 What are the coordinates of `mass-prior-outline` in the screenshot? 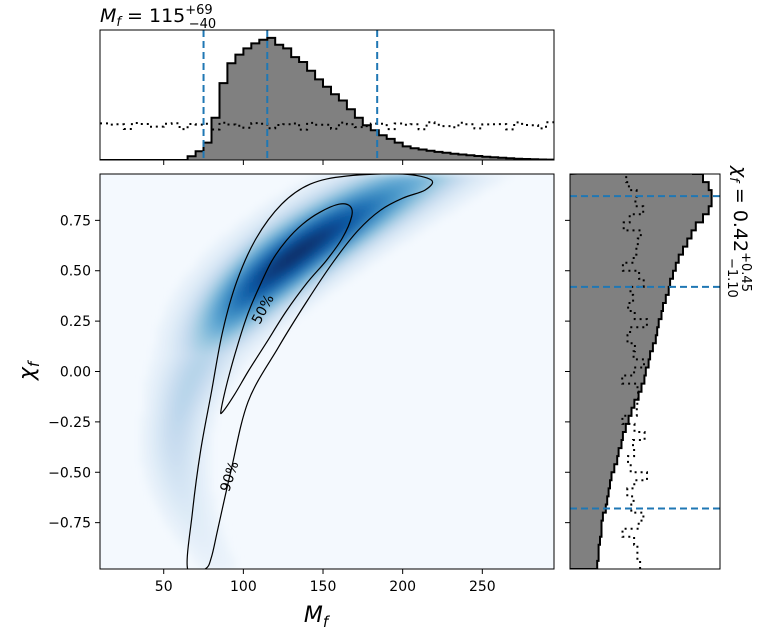 It's located at (327, 126).